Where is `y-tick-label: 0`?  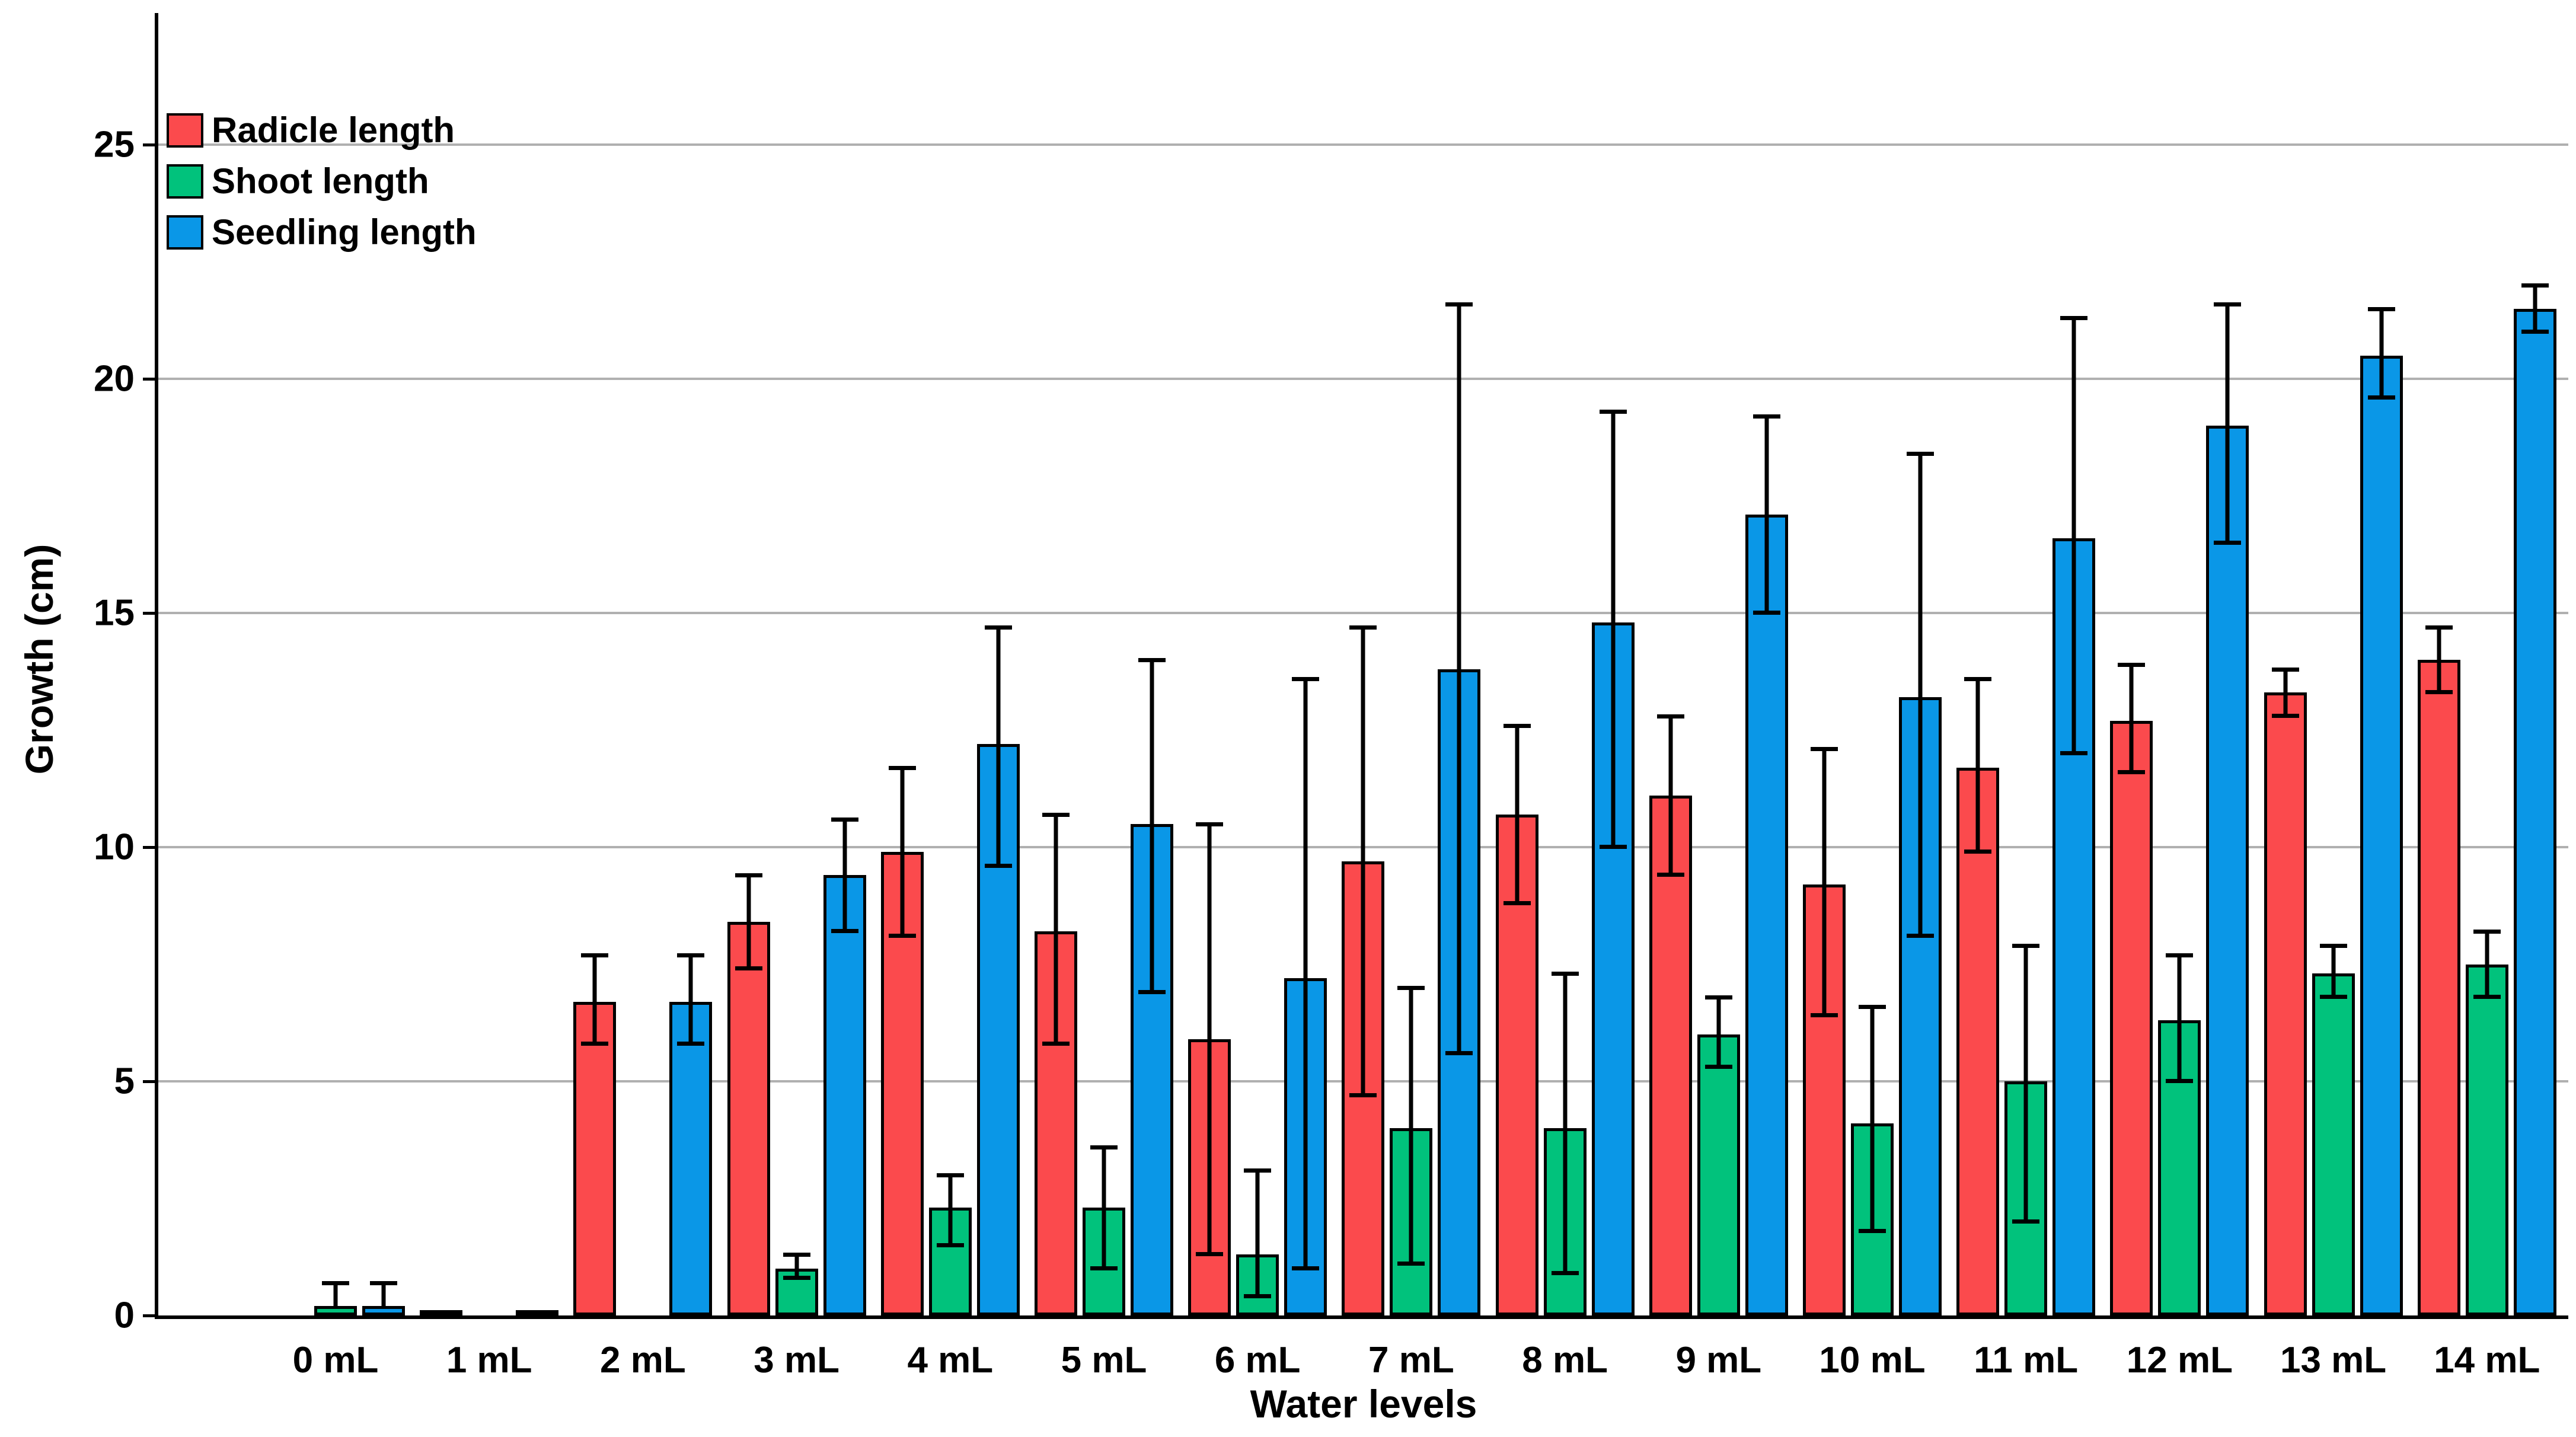 y-tick-label: 0 is located at coordinates (124, 1315).